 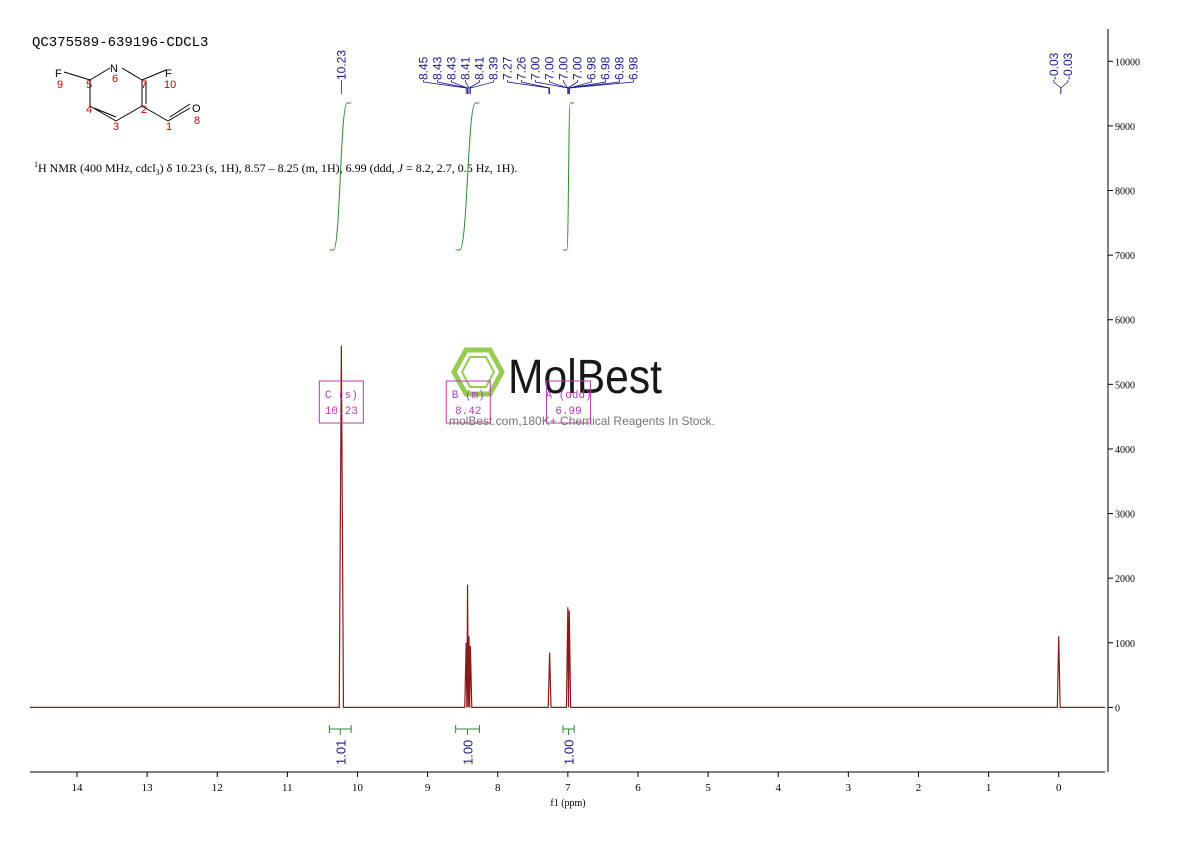 What do you see at coordinates (522, 68) in the screenshot?
I see `peak-label: 7.26` at bounding box center [522, 68].